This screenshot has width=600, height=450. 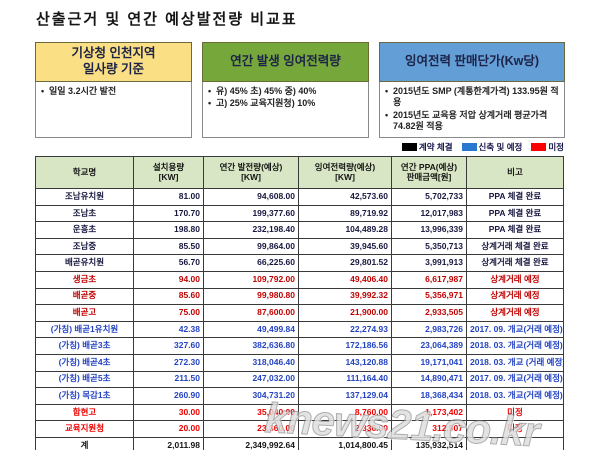 I want to click on cell-surplus-power: 143,120.88, so click(x=345, y=362).